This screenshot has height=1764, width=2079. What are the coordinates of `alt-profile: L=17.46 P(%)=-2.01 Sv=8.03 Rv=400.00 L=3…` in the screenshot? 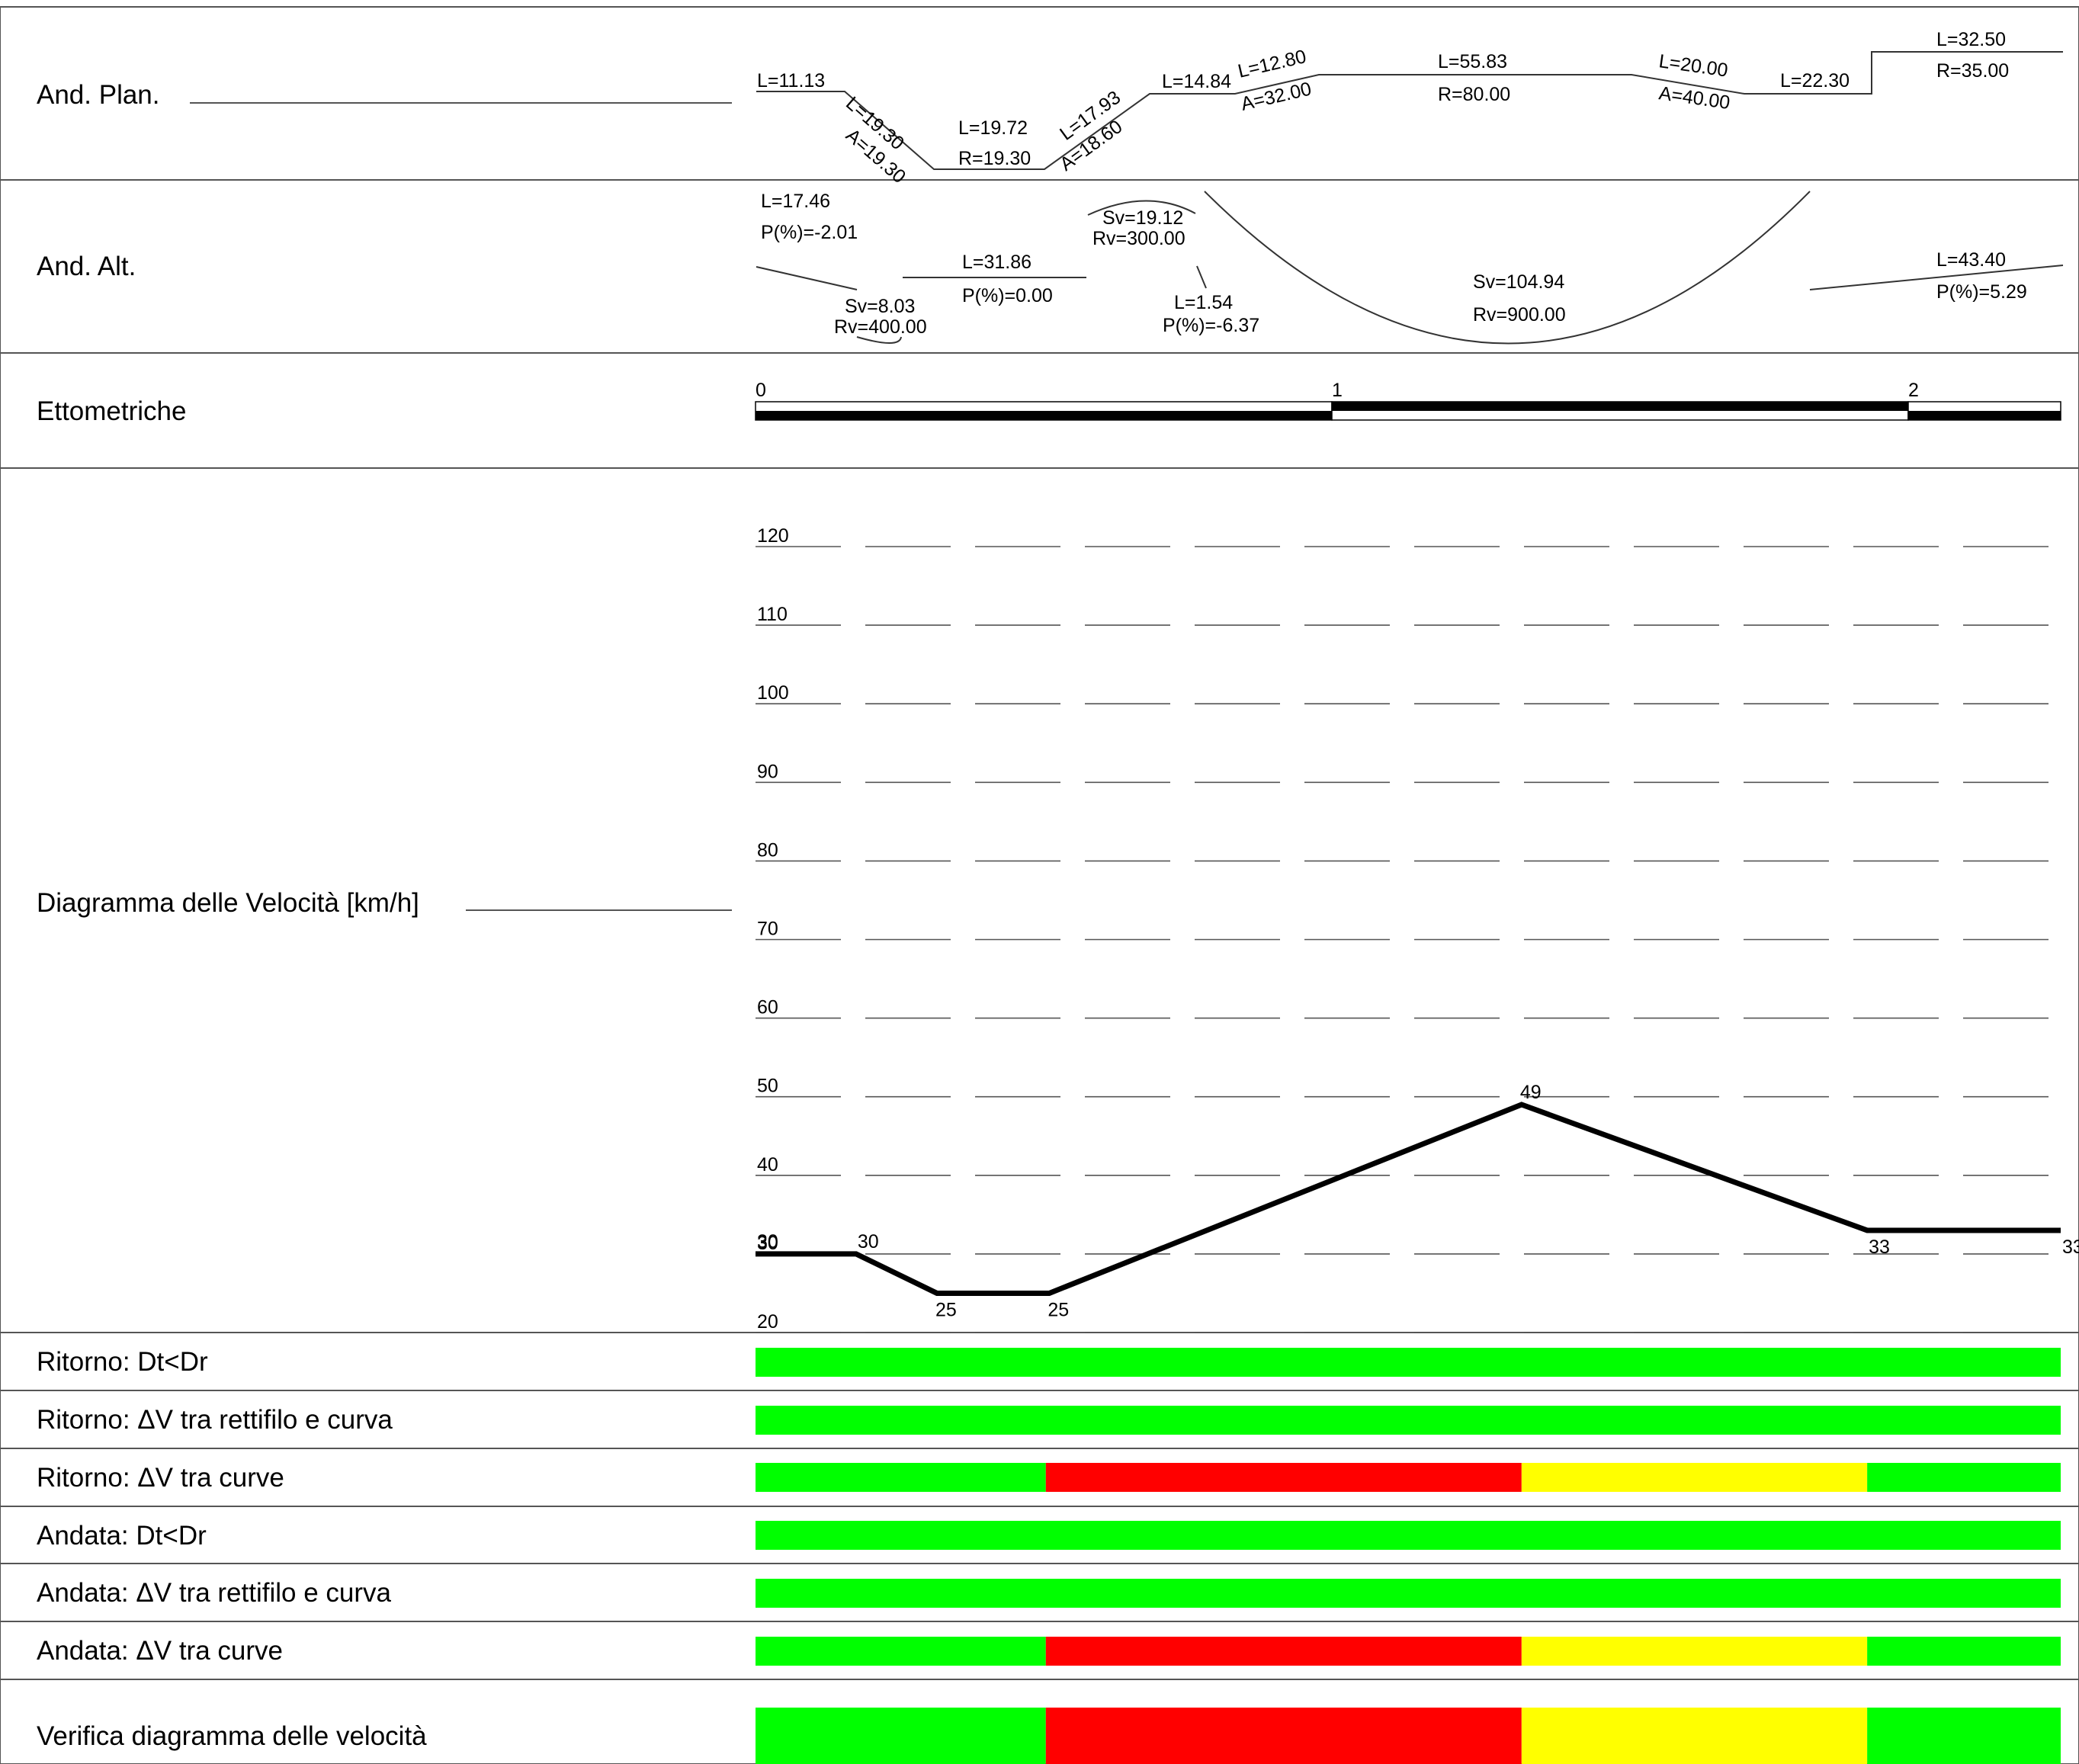 It's located at (1410, 268).